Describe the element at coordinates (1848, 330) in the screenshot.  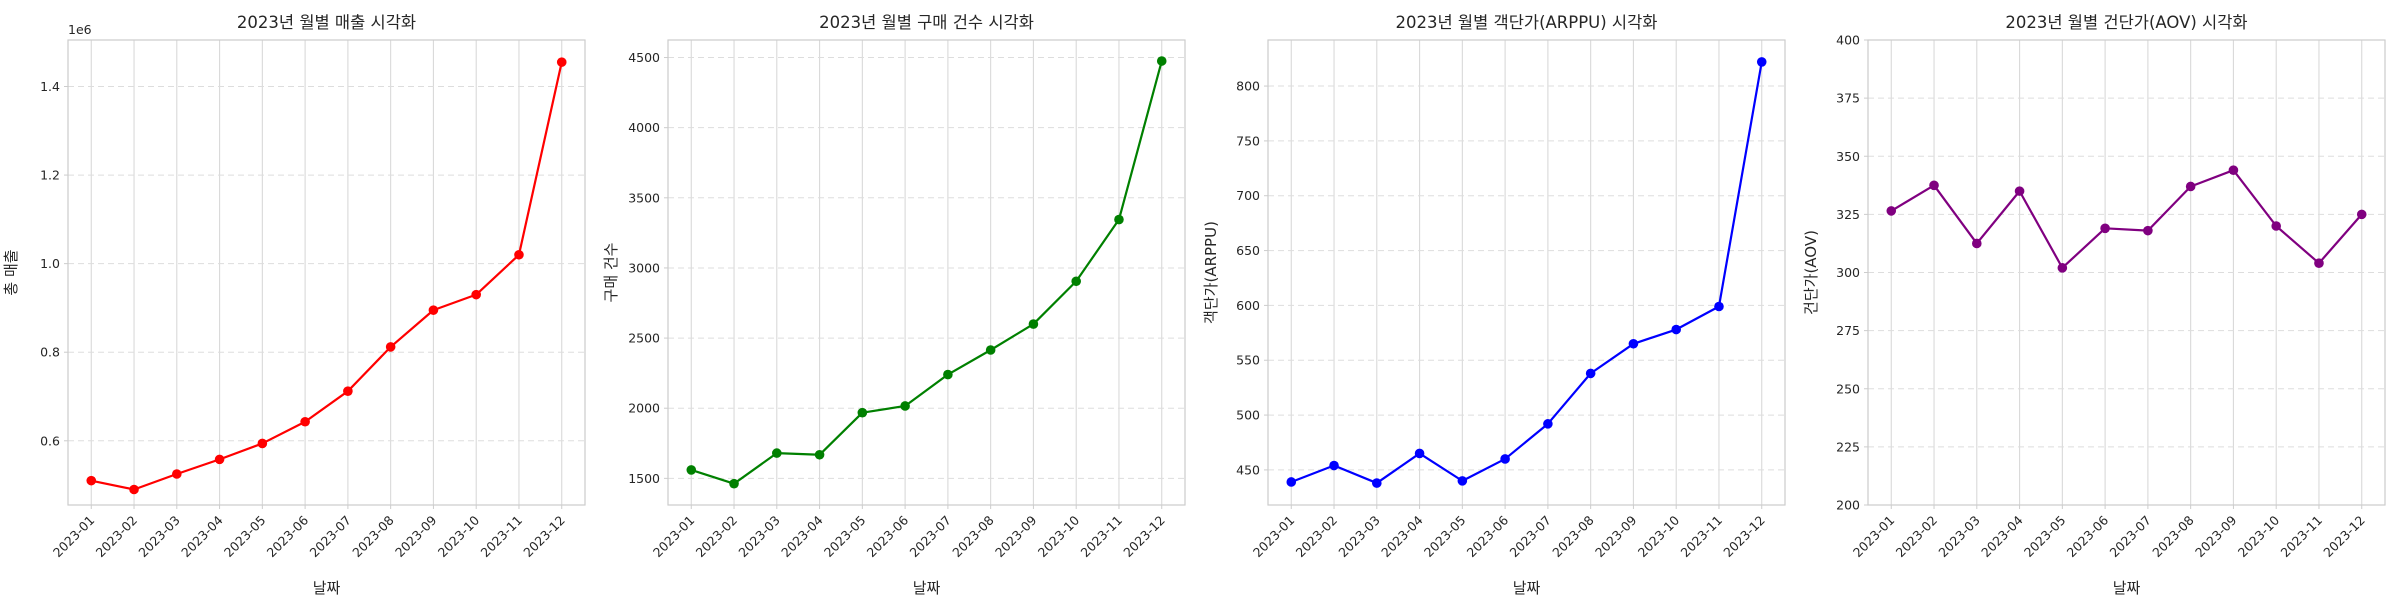
I see `y-tick-label: 275` at that location.